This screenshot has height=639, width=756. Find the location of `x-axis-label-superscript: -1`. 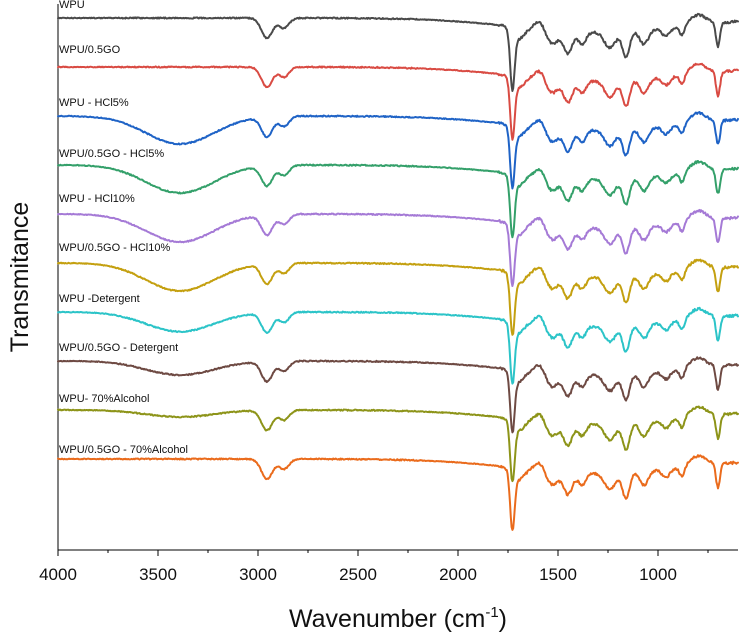

x-axis-label-superscript: -1 is located at coordinates (491, 612).